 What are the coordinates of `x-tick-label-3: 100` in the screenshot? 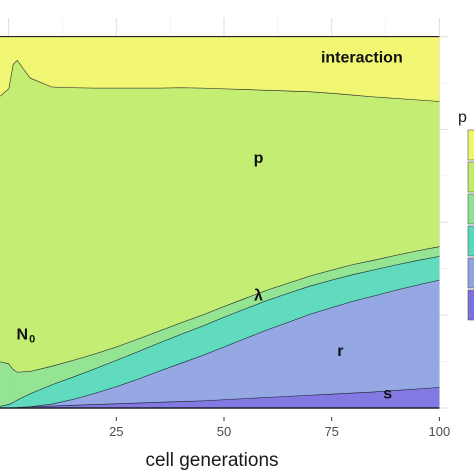 It's located at (440, 431).